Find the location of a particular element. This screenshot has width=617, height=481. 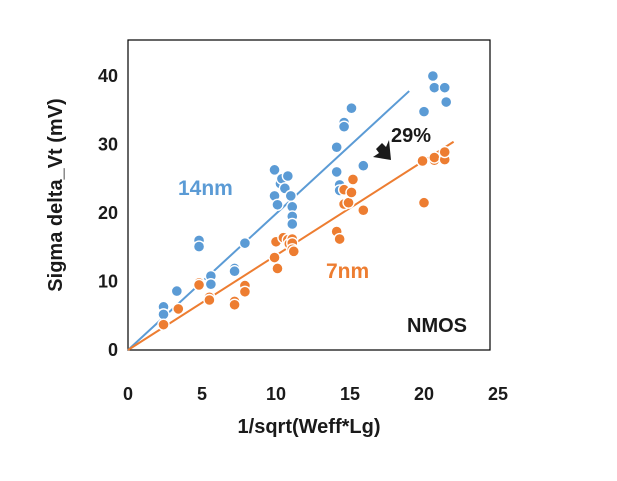

y-tick-labels: 0 10 20 30 40 is located at coordinates (108, 213).